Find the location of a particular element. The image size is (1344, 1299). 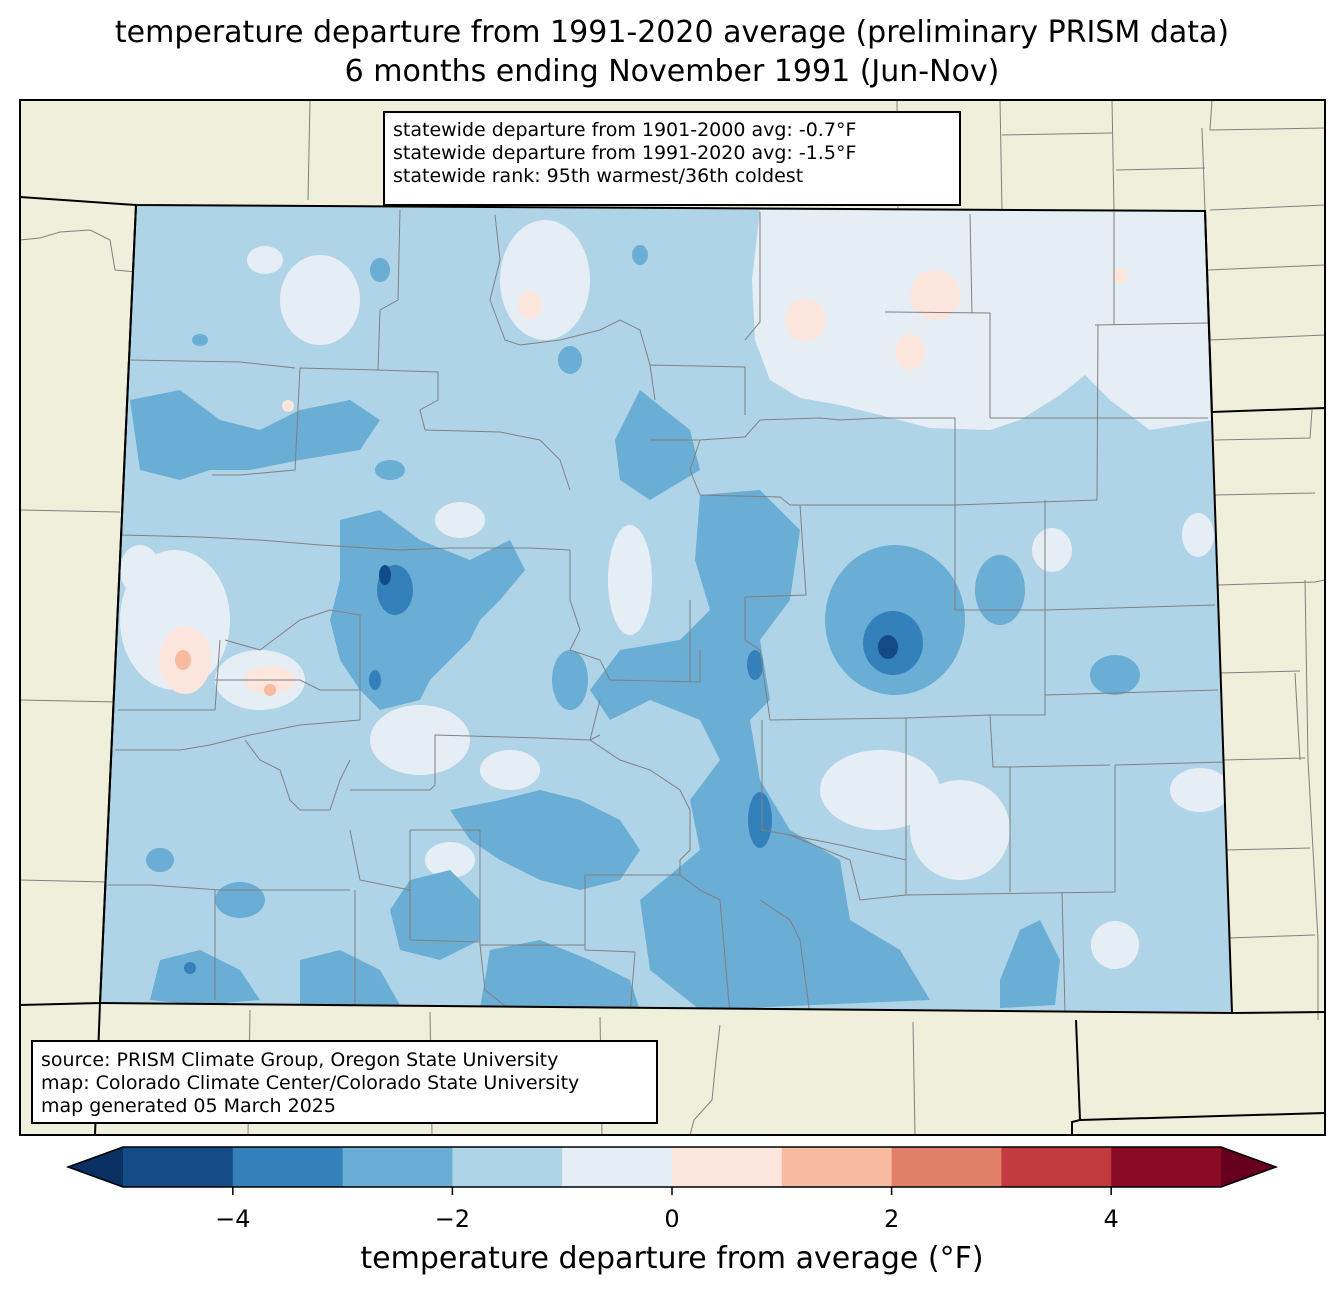

colorbar-outline is located at coordinates (672, 1167).